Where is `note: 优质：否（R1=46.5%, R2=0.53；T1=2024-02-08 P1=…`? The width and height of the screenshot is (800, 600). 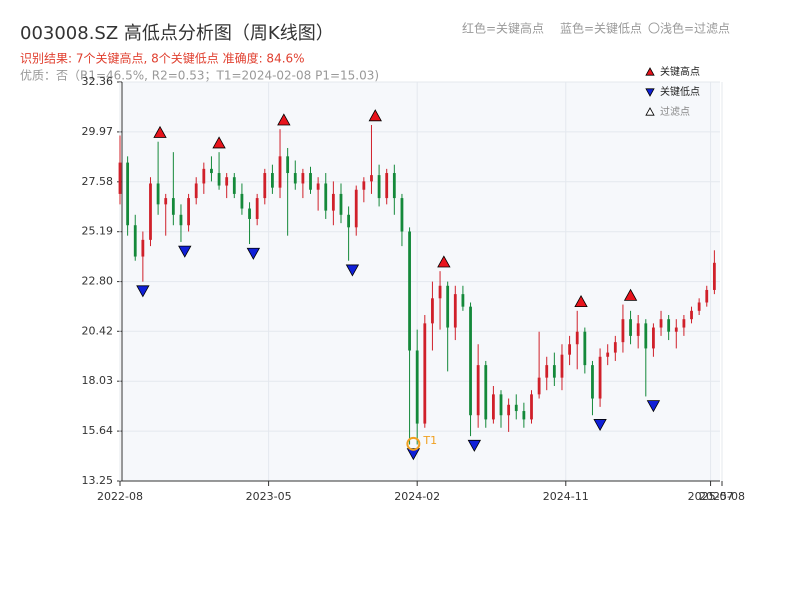
note: 优质：否（R1=46.5%, R2=0.53；T1=2024-02-08 P1=… is located at coordinates (199, 76).